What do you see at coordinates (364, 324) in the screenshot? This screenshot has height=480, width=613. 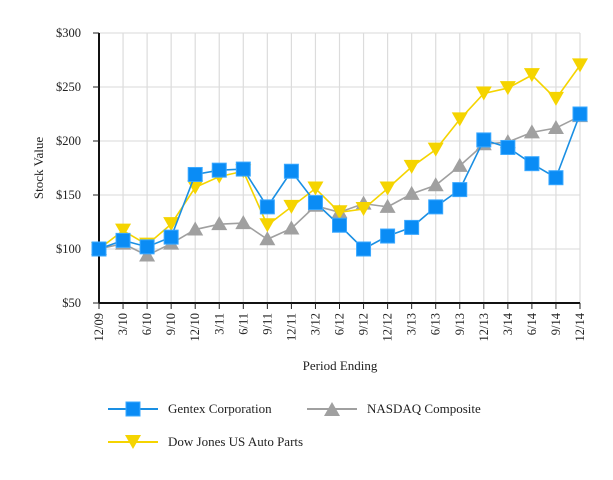 I see `x-tick-label: 9/12` at bounding box center [364, 324].